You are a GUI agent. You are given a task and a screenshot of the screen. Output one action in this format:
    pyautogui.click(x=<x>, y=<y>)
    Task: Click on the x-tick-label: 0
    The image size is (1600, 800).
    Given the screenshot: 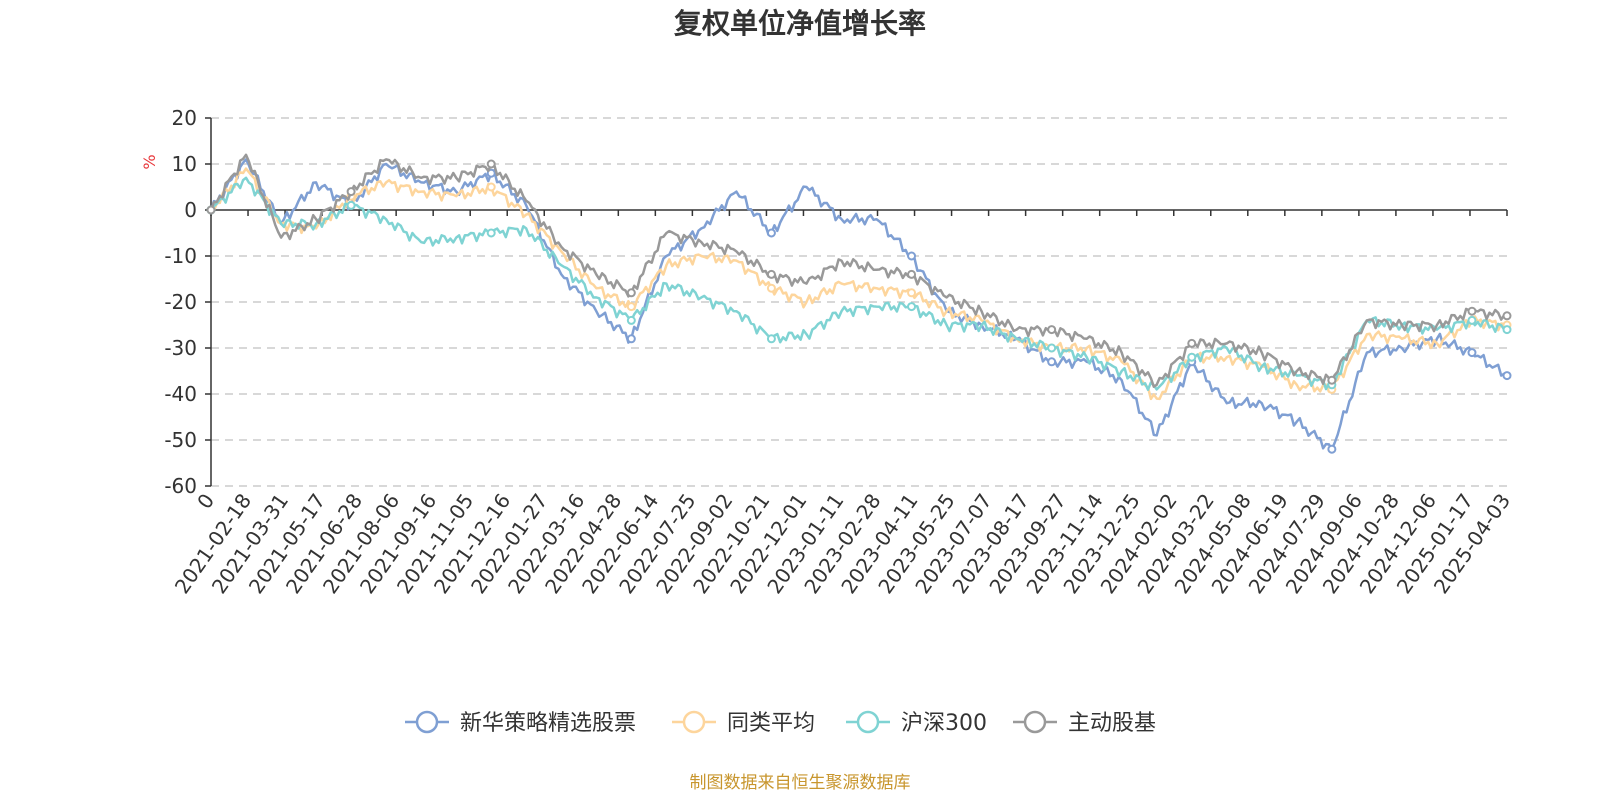 What is the action you would take?
    pyautogui.click(x=205, y=501)
    